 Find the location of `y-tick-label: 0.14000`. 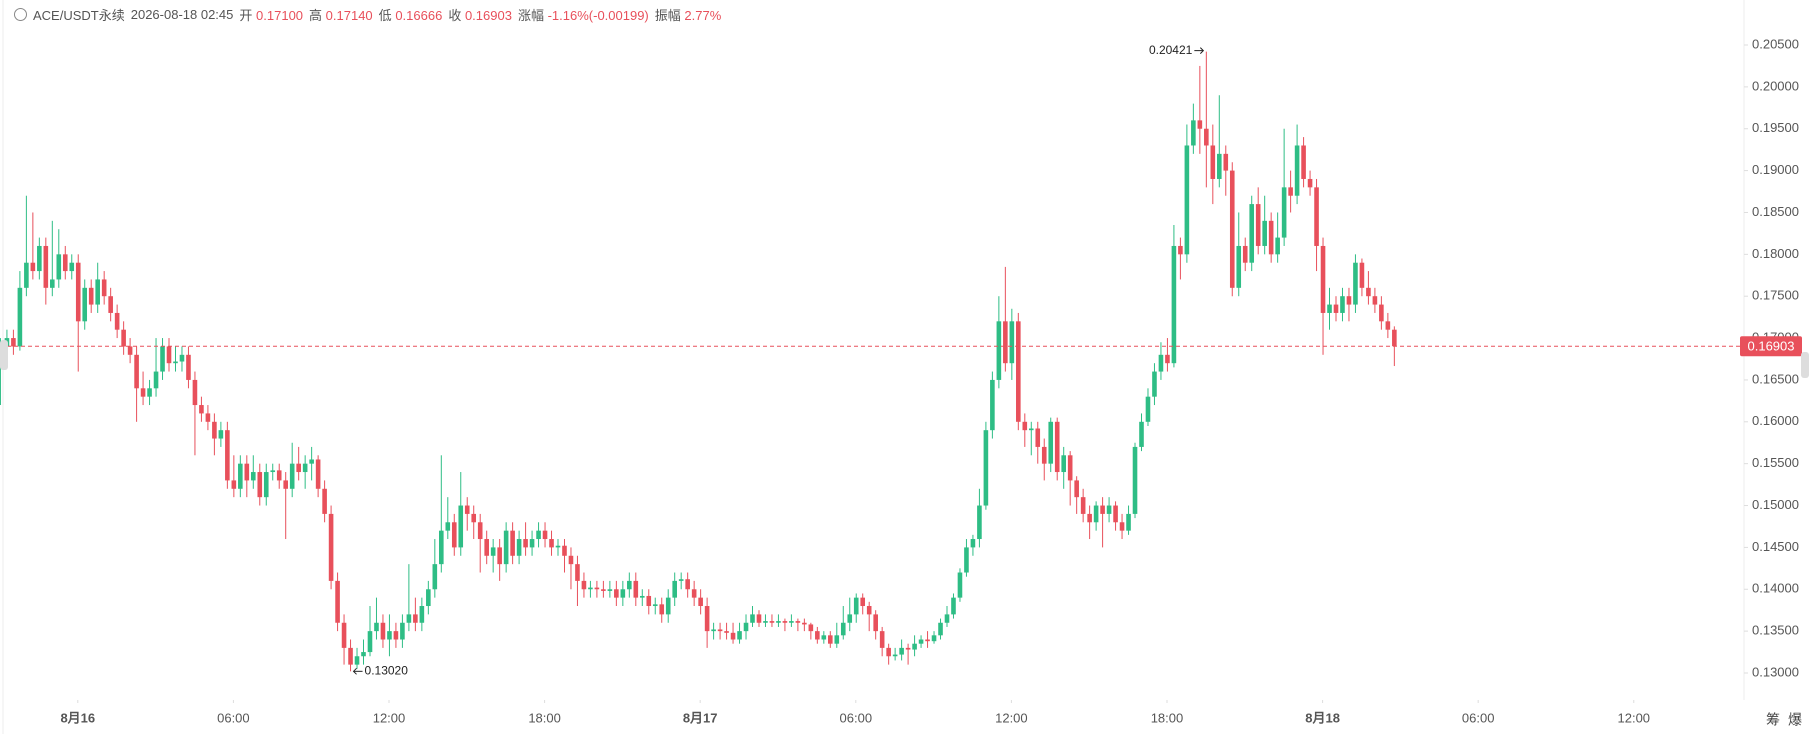

y-tick-label: 0.14000 is located at coordinates (1775, 588).